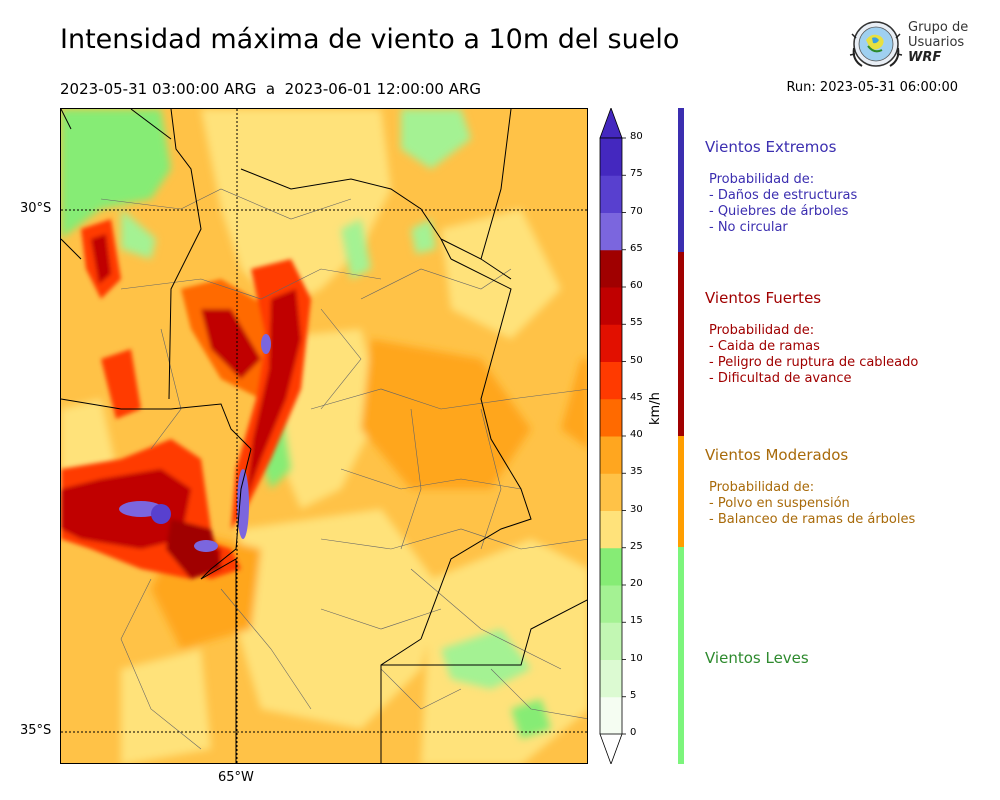 This screenshot has height=800, width=1000. I want to click on colorbar-tick-label: 75, so click(636, 174).